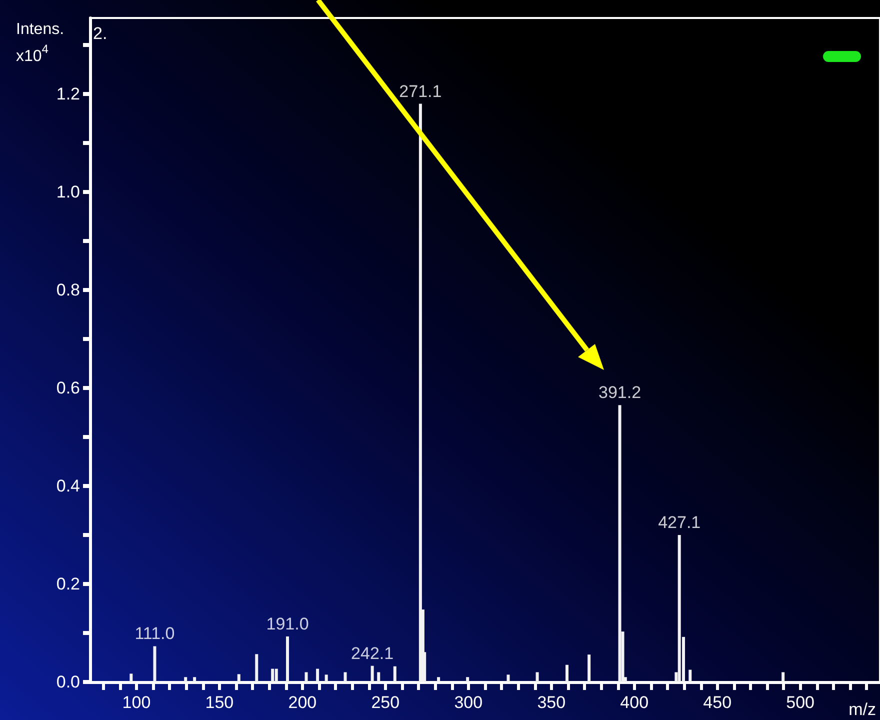  What do you see at coordinates (717, 702) in the screenshot?
I see `x-tick-label: 450` at bounding box center [717, 702].